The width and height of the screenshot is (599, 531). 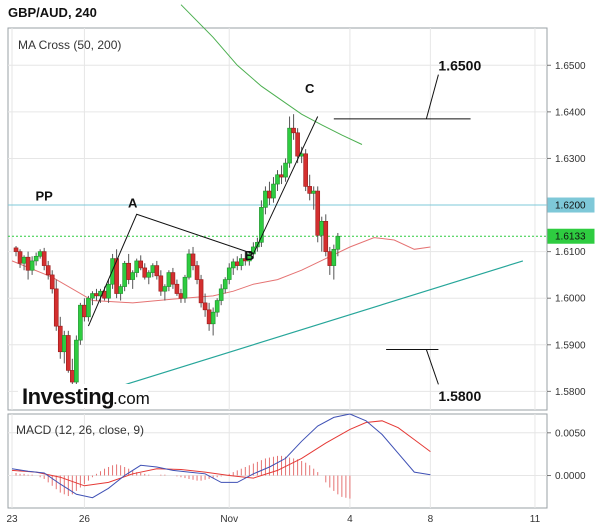 What do you see at coordinates (459, 396) in the screenshot?
I see `target-level-label: 1.5800` at bounding box center [459, 396].